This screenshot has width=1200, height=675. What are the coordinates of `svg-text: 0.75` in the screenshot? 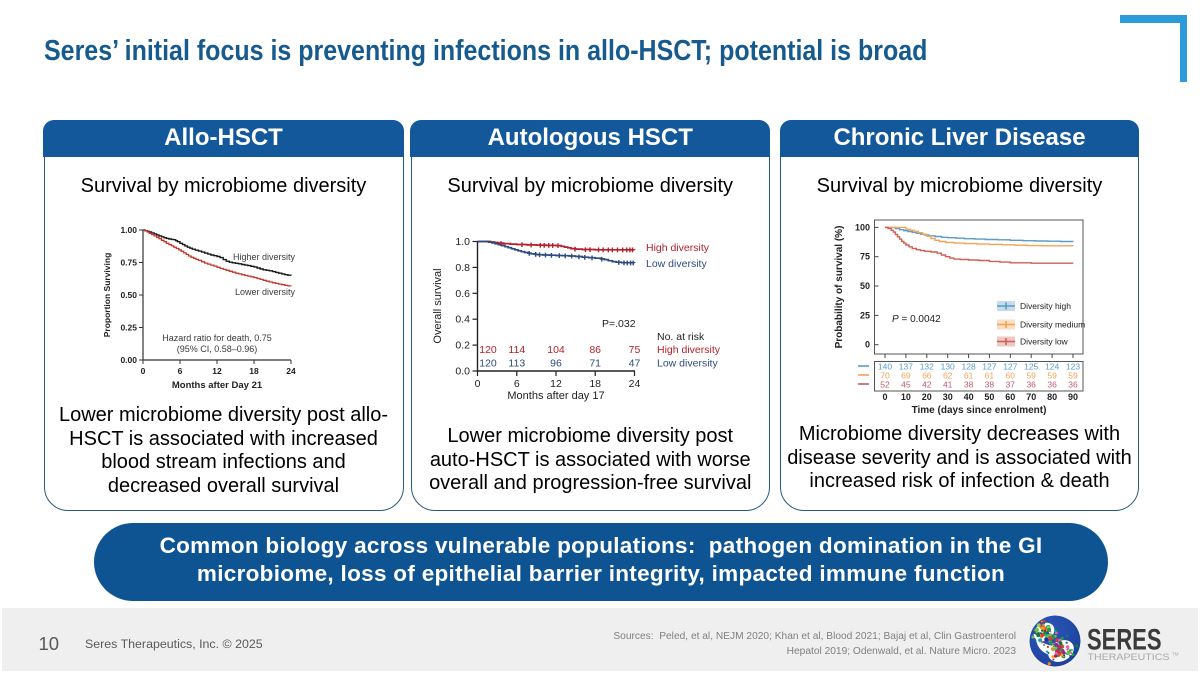 It's located at (128, 263).